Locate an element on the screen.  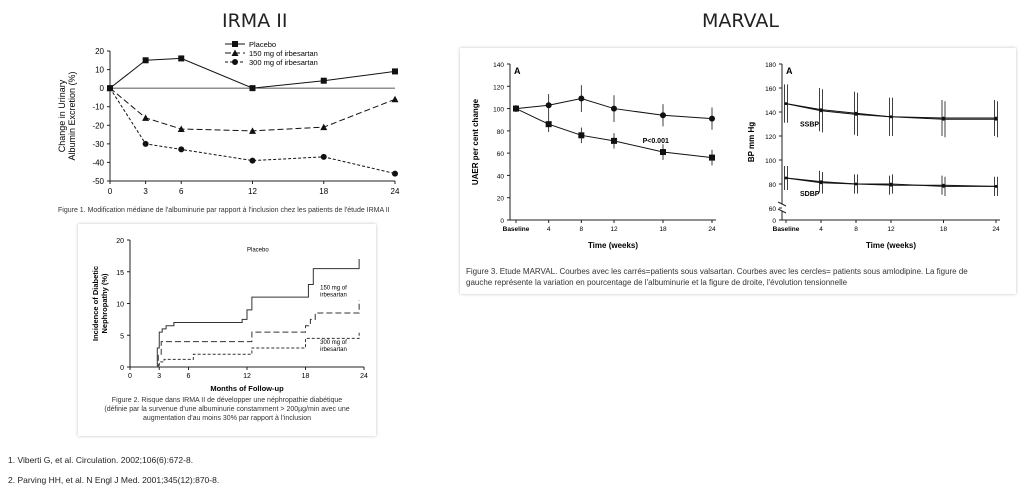
fig1-x-tick-label: 12 is located at coordinates (252, 191).